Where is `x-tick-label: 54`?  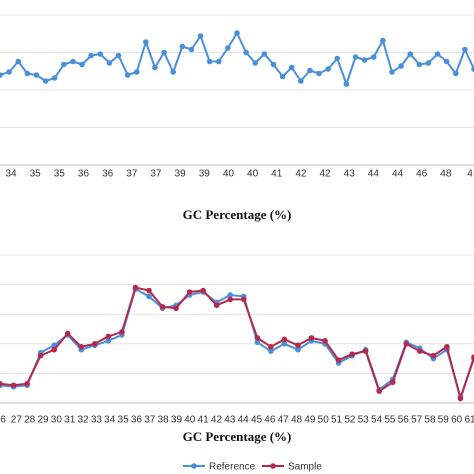 x-tick-label: 54 is located at coordinates (377, 420).